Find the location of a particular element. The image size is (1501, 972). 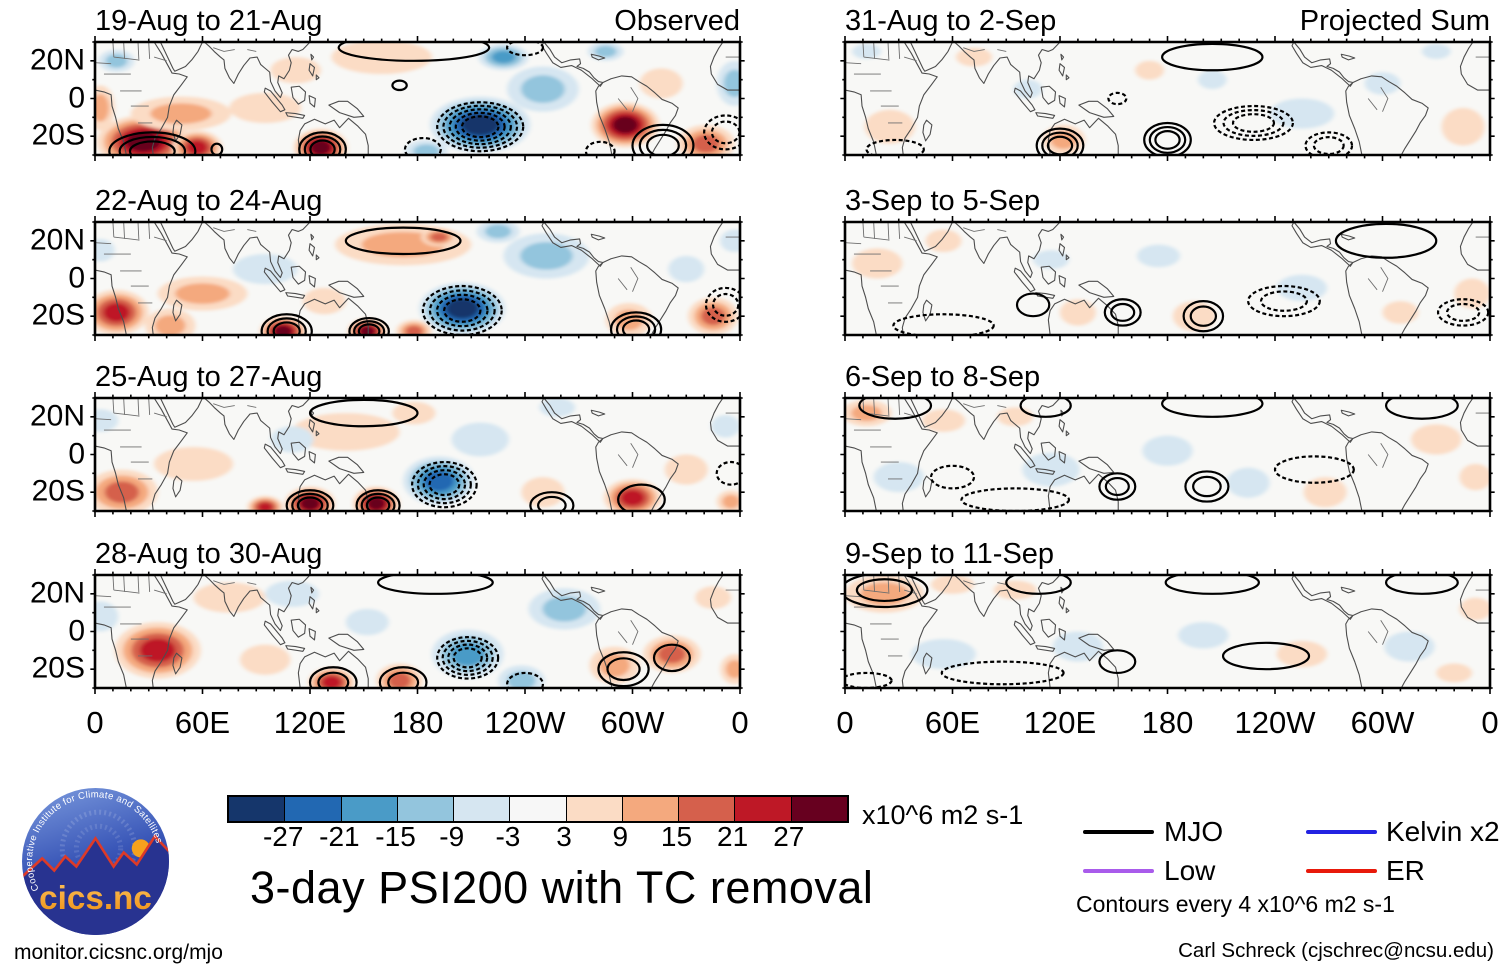

panel-header: 28-Aug to 30-Aug is located at coordinates (417, 554).